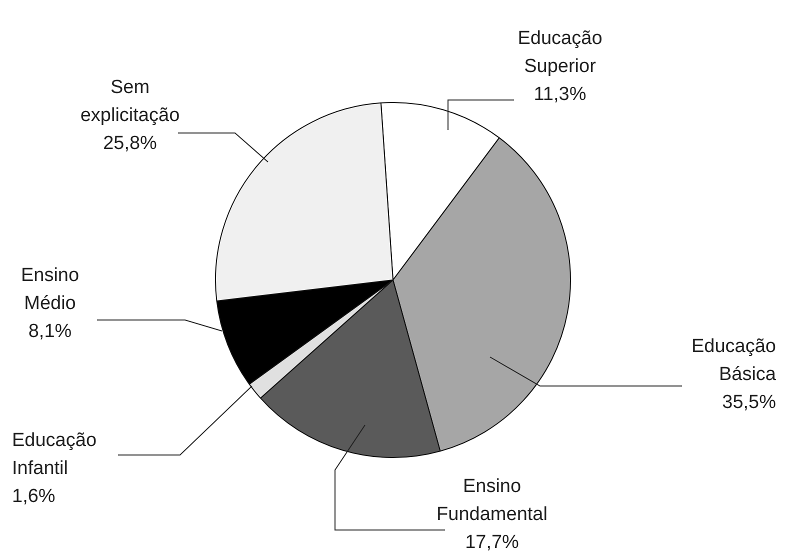  I want to click on data-label: 8,1%, so click(50, 331).